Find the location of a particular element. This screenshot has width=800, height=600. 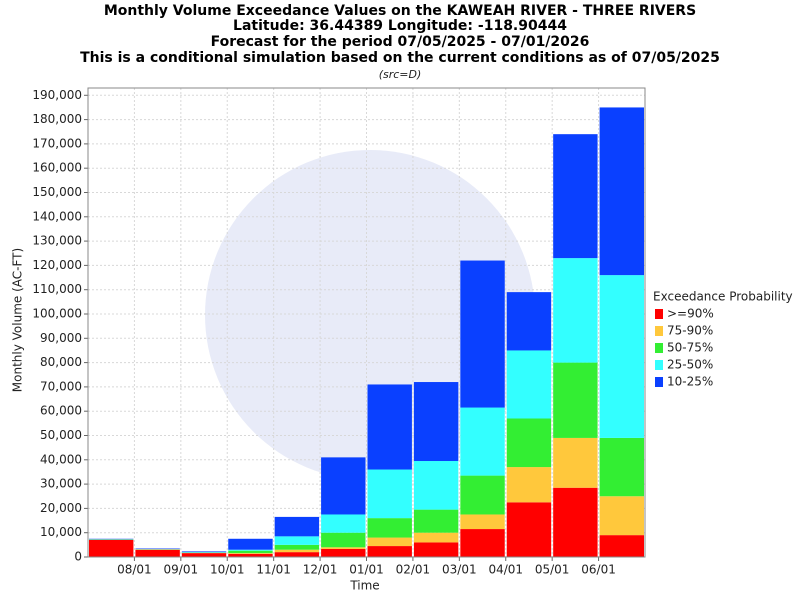

y-tick-label: 30,000 is located at coordinates (61, 484).